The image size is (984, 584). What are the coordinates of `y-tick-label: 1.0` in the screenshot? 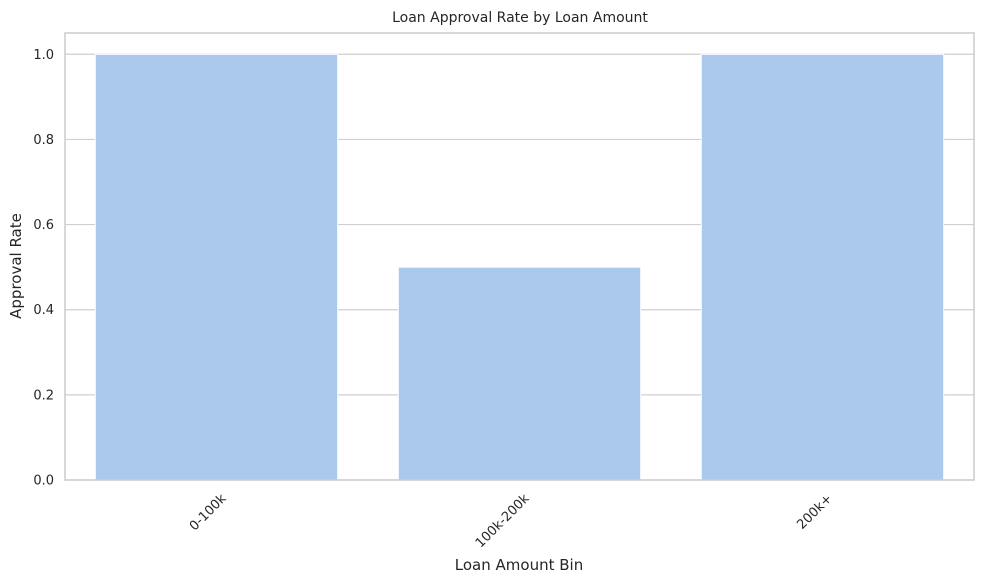 It's located at (43, 55).